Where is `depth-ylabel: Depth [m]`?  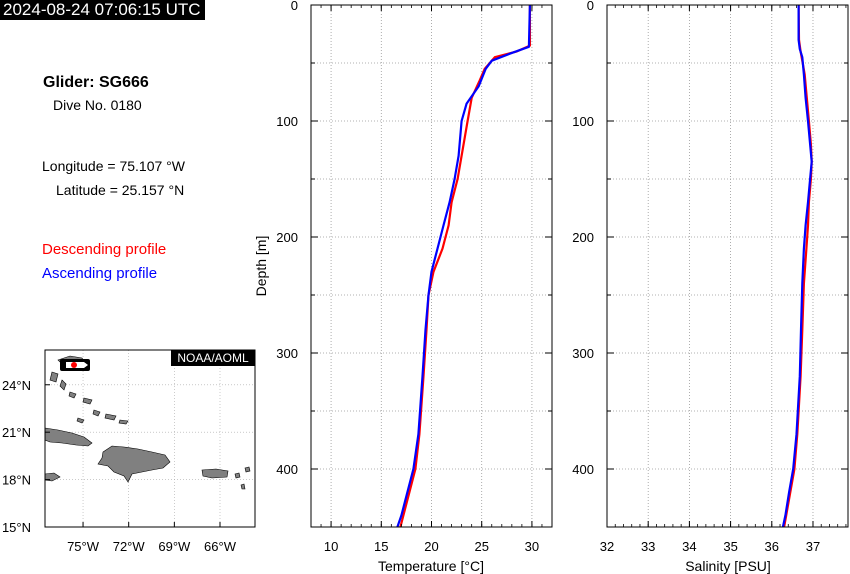
depth-ylabel: Depth [m] is located at coordinates (261, 266).